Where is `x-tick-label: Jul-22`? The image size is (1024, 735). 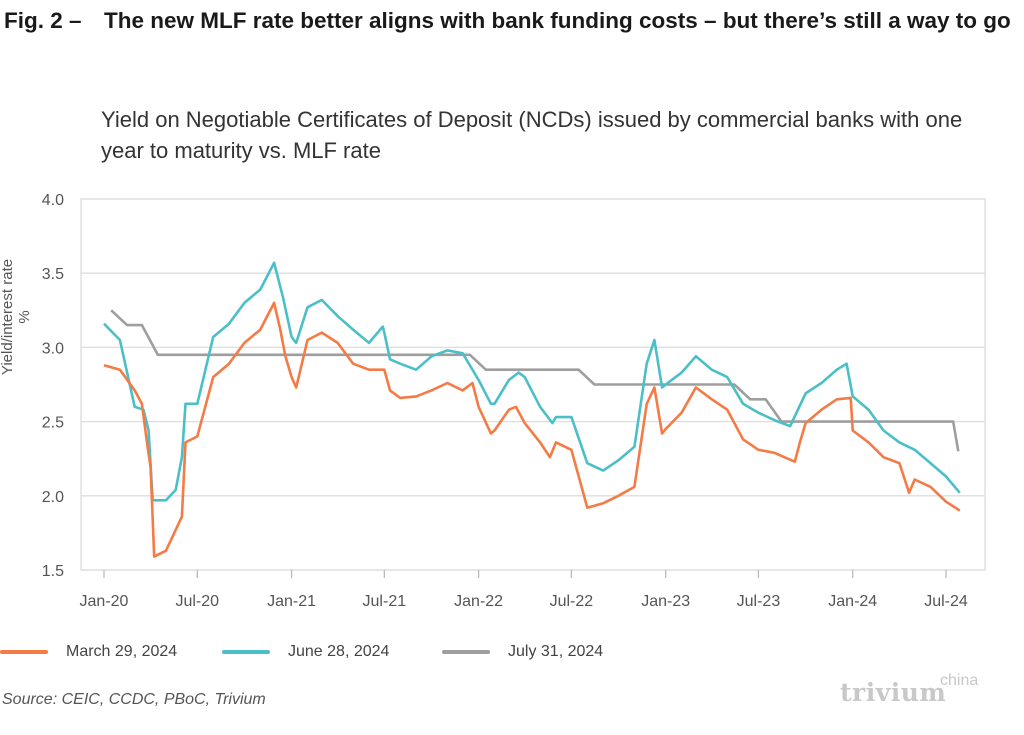
x-tick-label: Jul-22 is located at coordinates (572, 601).